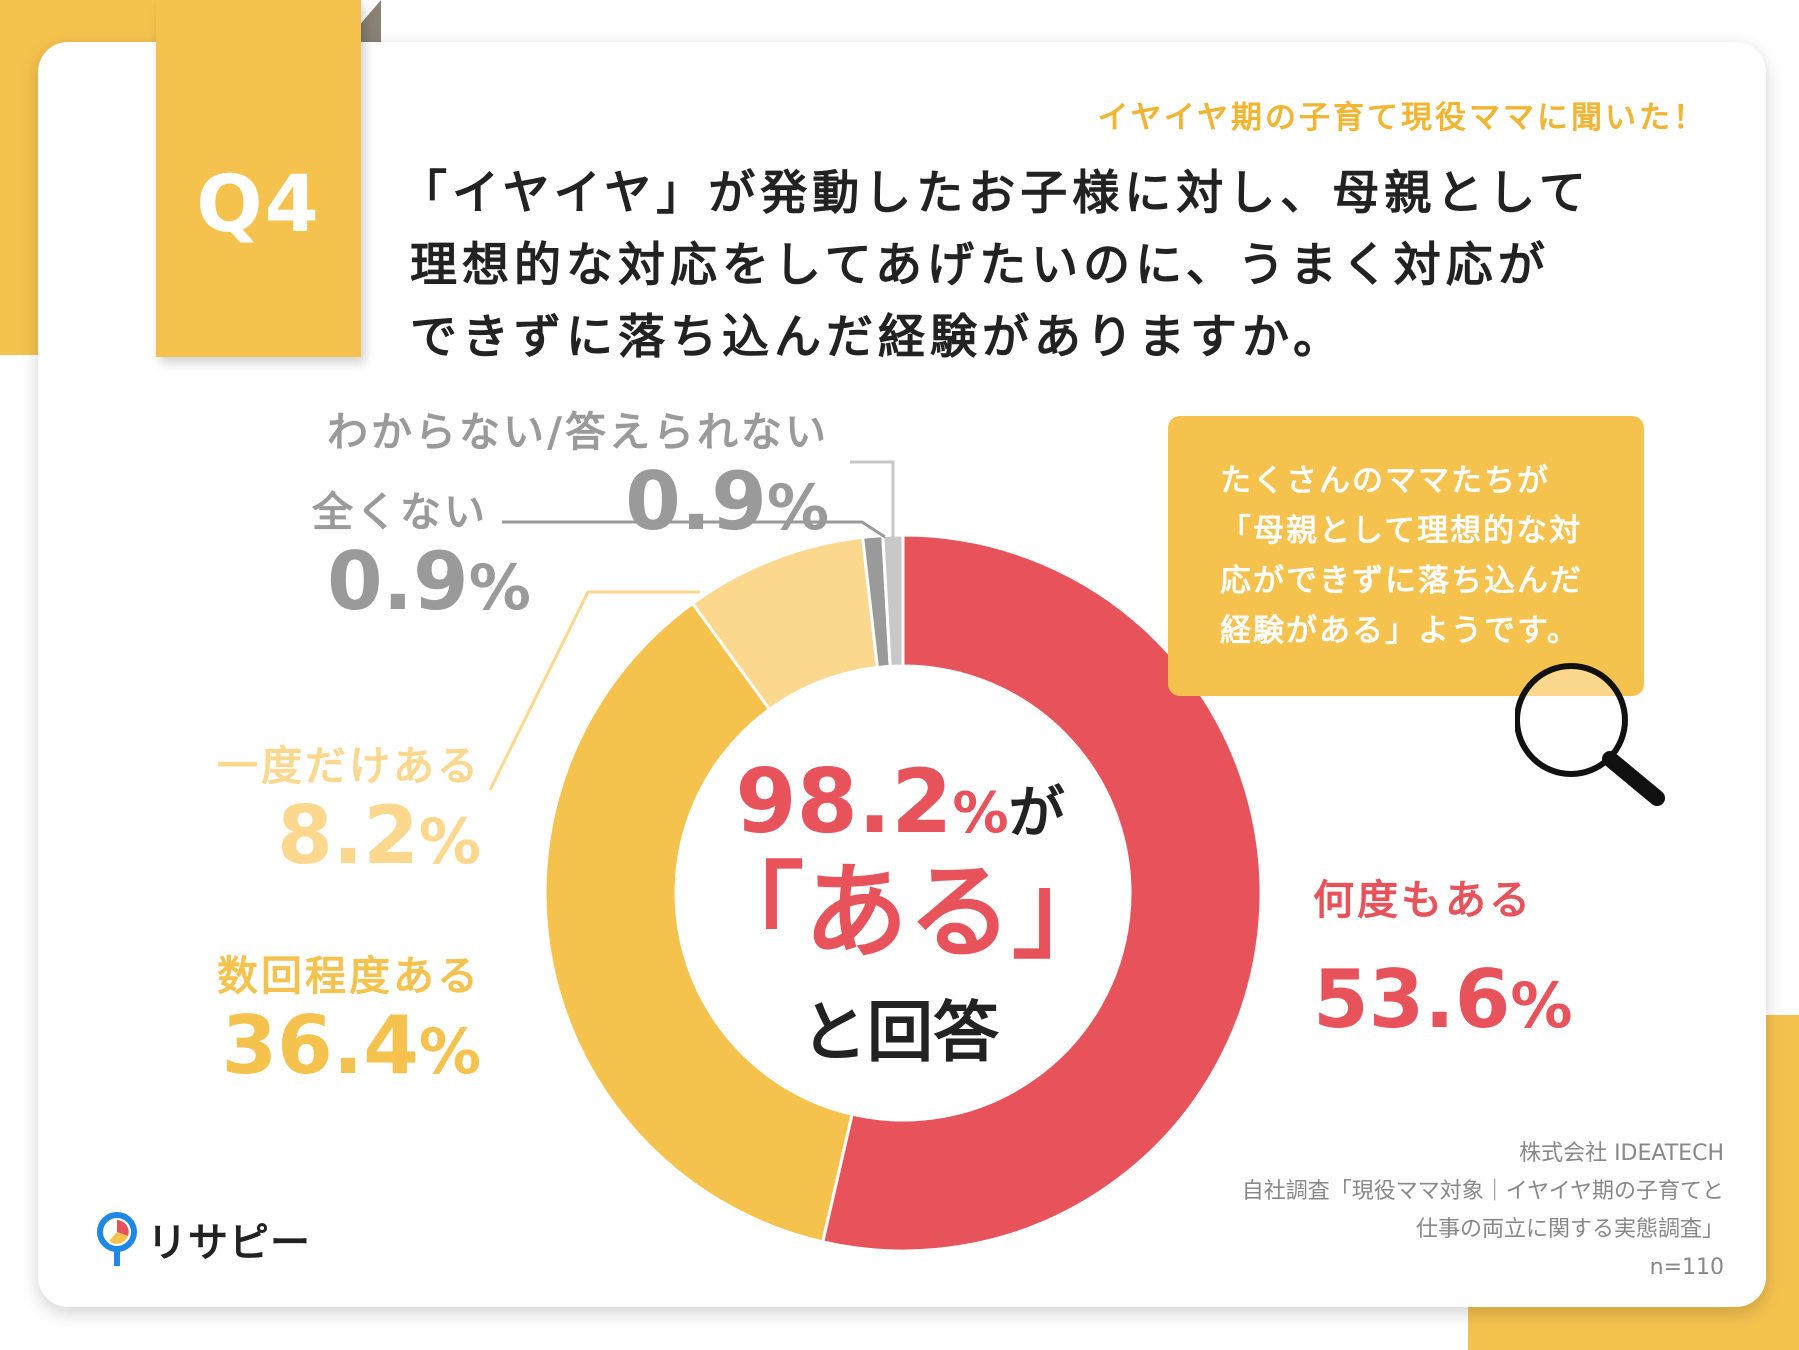 This screenshot has height=1350, width=1799. I want to click on leader-line-never, so click(694, 529).